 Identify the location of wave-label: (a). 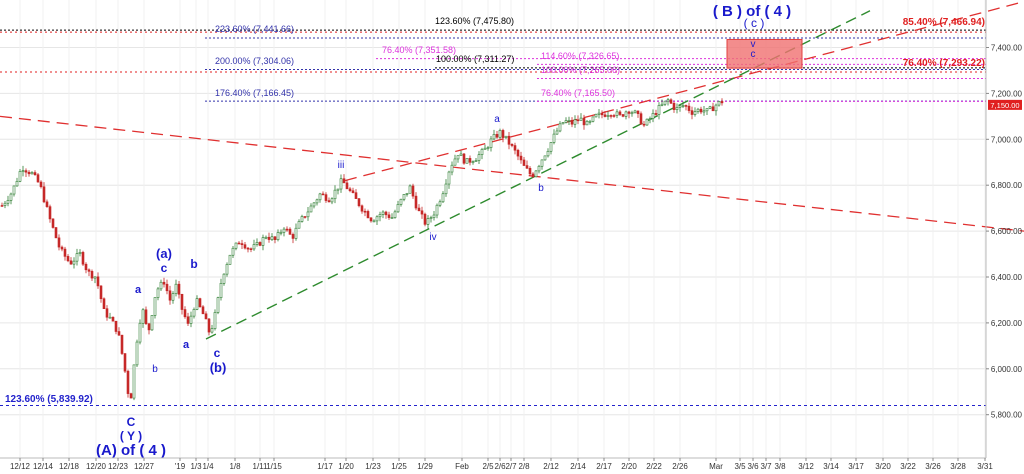
(164, 253).